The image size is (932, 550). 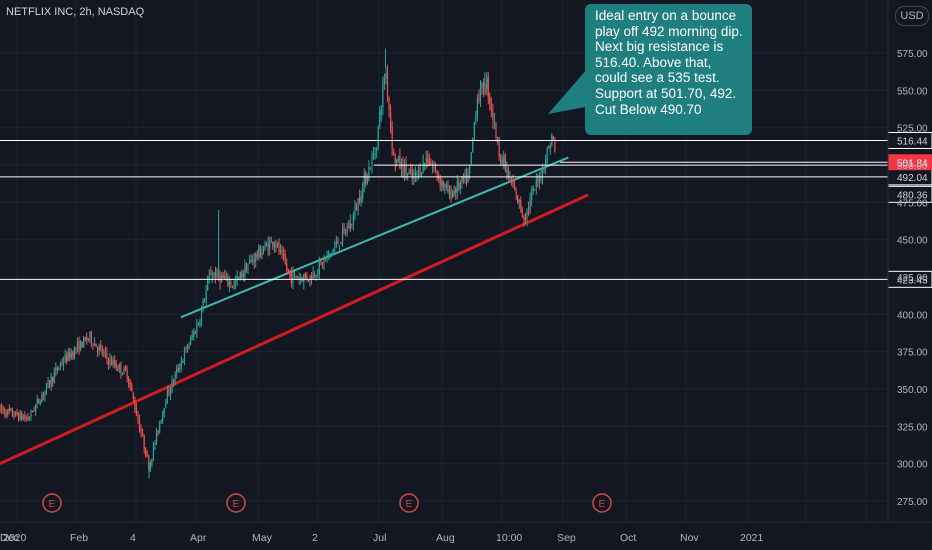 What do you see at coordinates (374, 237) in the screenshot?
I see `trendline-channel` at bounding box center [374, 237].